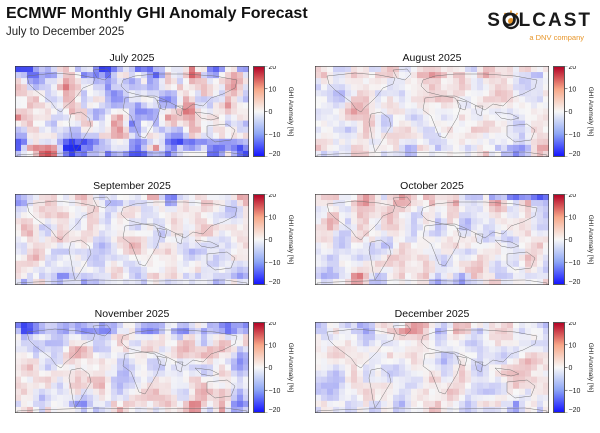  What do you see at coordinates (521, 389) in the screenshot?
I see `coastline` at bounding box center [521, 389].